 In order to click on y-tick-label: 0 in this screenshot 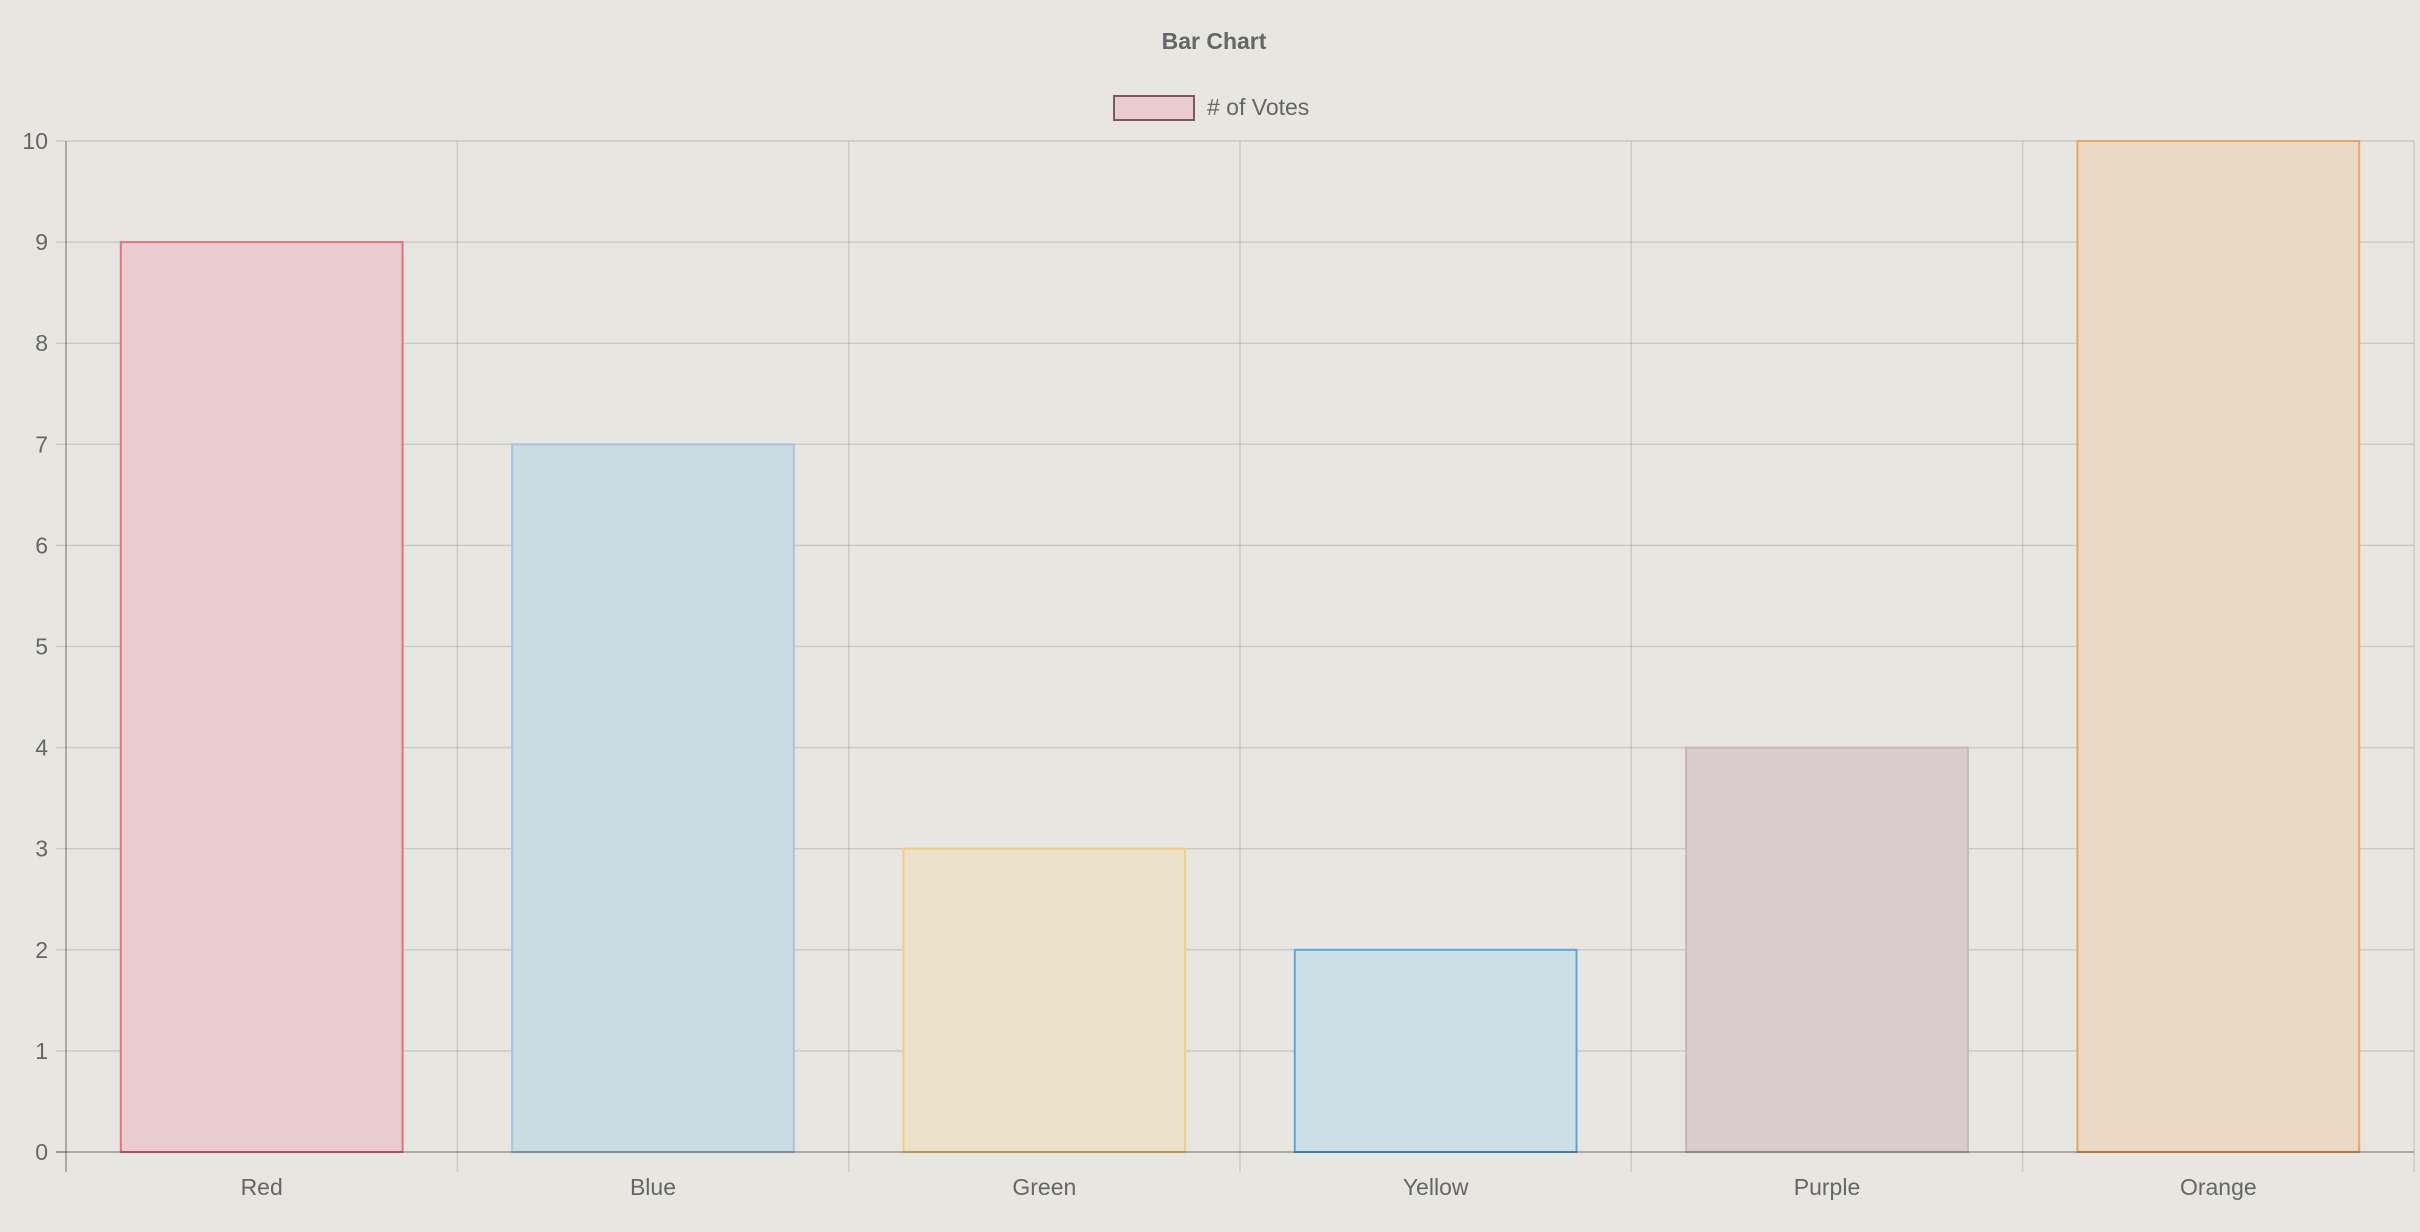, I will do `click(41, 1152)`.